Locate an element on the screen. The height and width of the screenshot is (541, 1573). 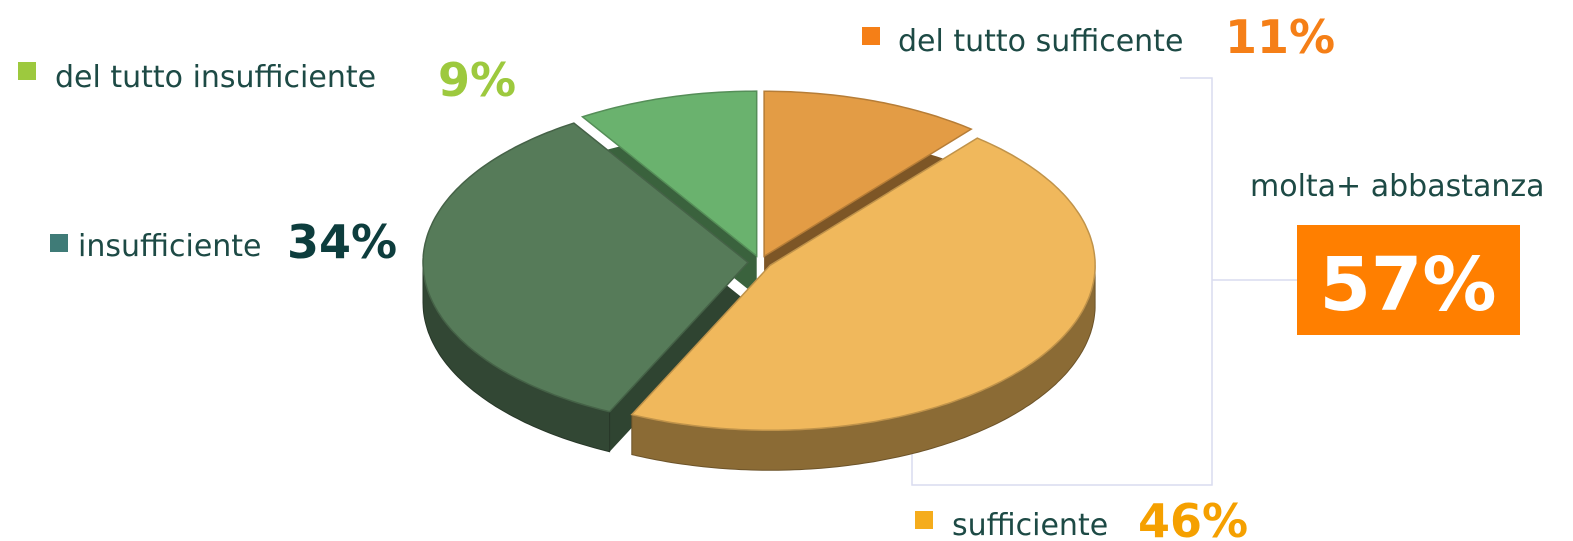
value-label: 9% is located at coordinates (477, 80).